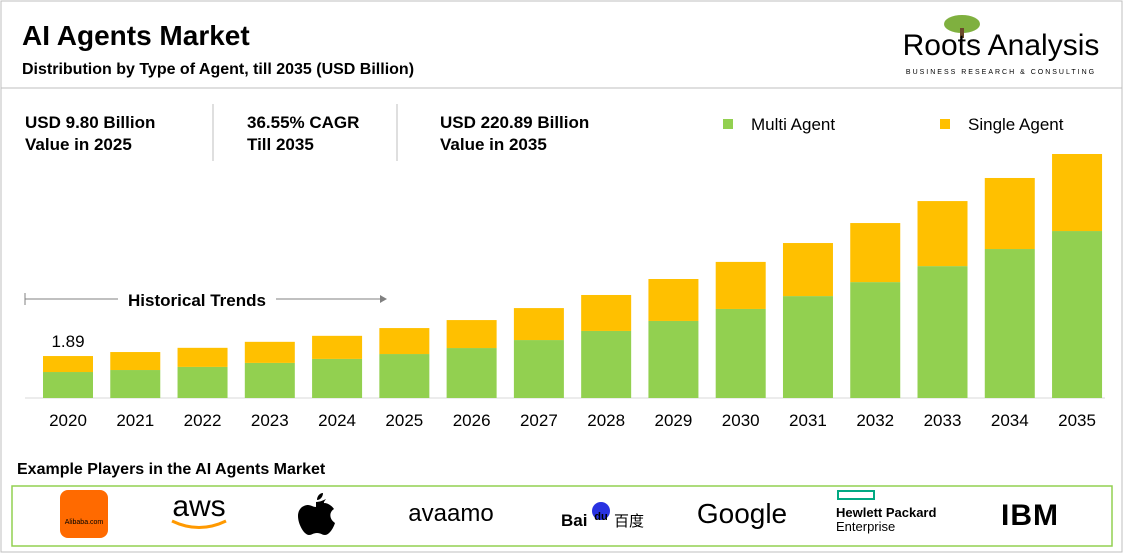  I want to click on kpi-text: 36.55% CAGR, so click(303, 122).